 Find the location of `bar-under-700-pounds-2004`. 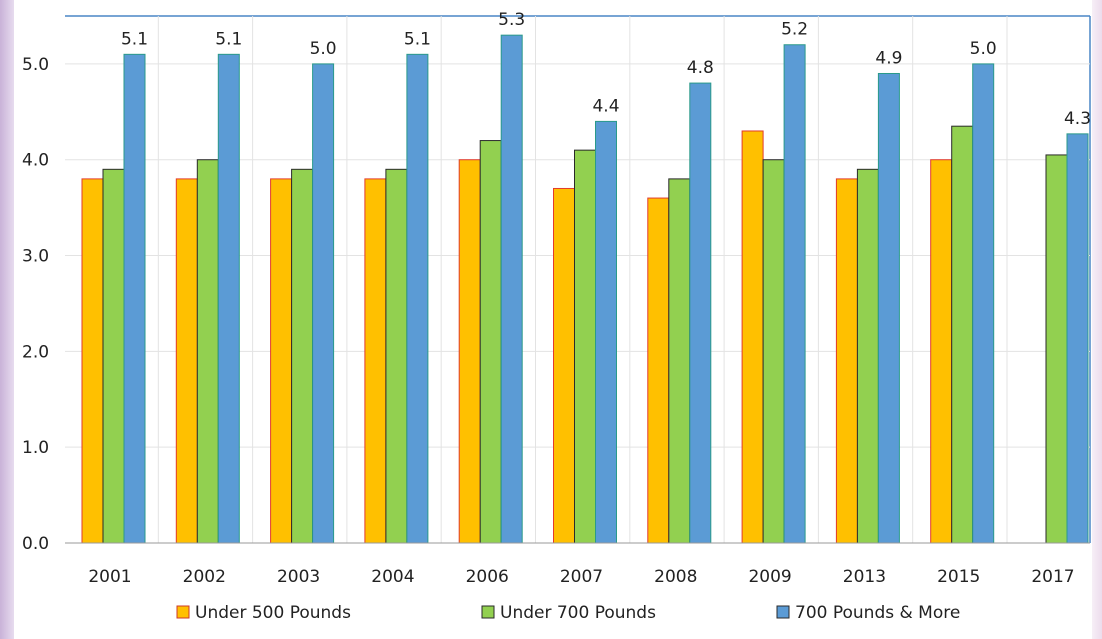

bar-under-700-pounds-2004 is located at coordinates (396, 356).